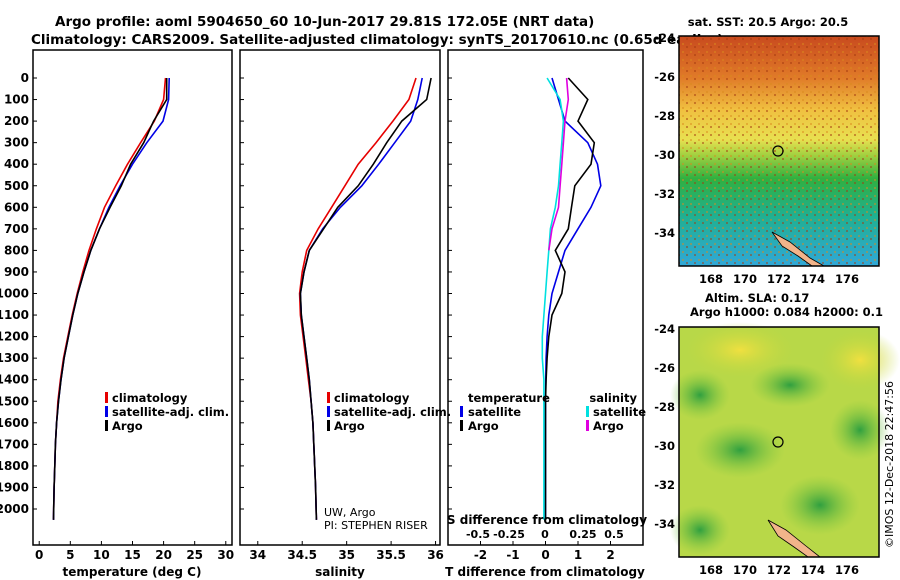  I want to click on depth-tick-label: 1000, so click(14, 294).